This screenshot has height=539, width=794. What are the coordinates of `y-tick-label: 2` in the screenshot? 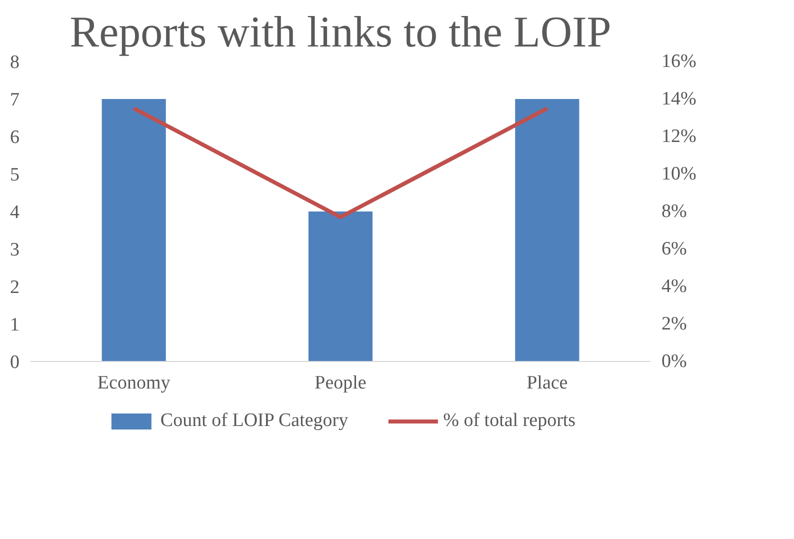 It's located at (15, 287).